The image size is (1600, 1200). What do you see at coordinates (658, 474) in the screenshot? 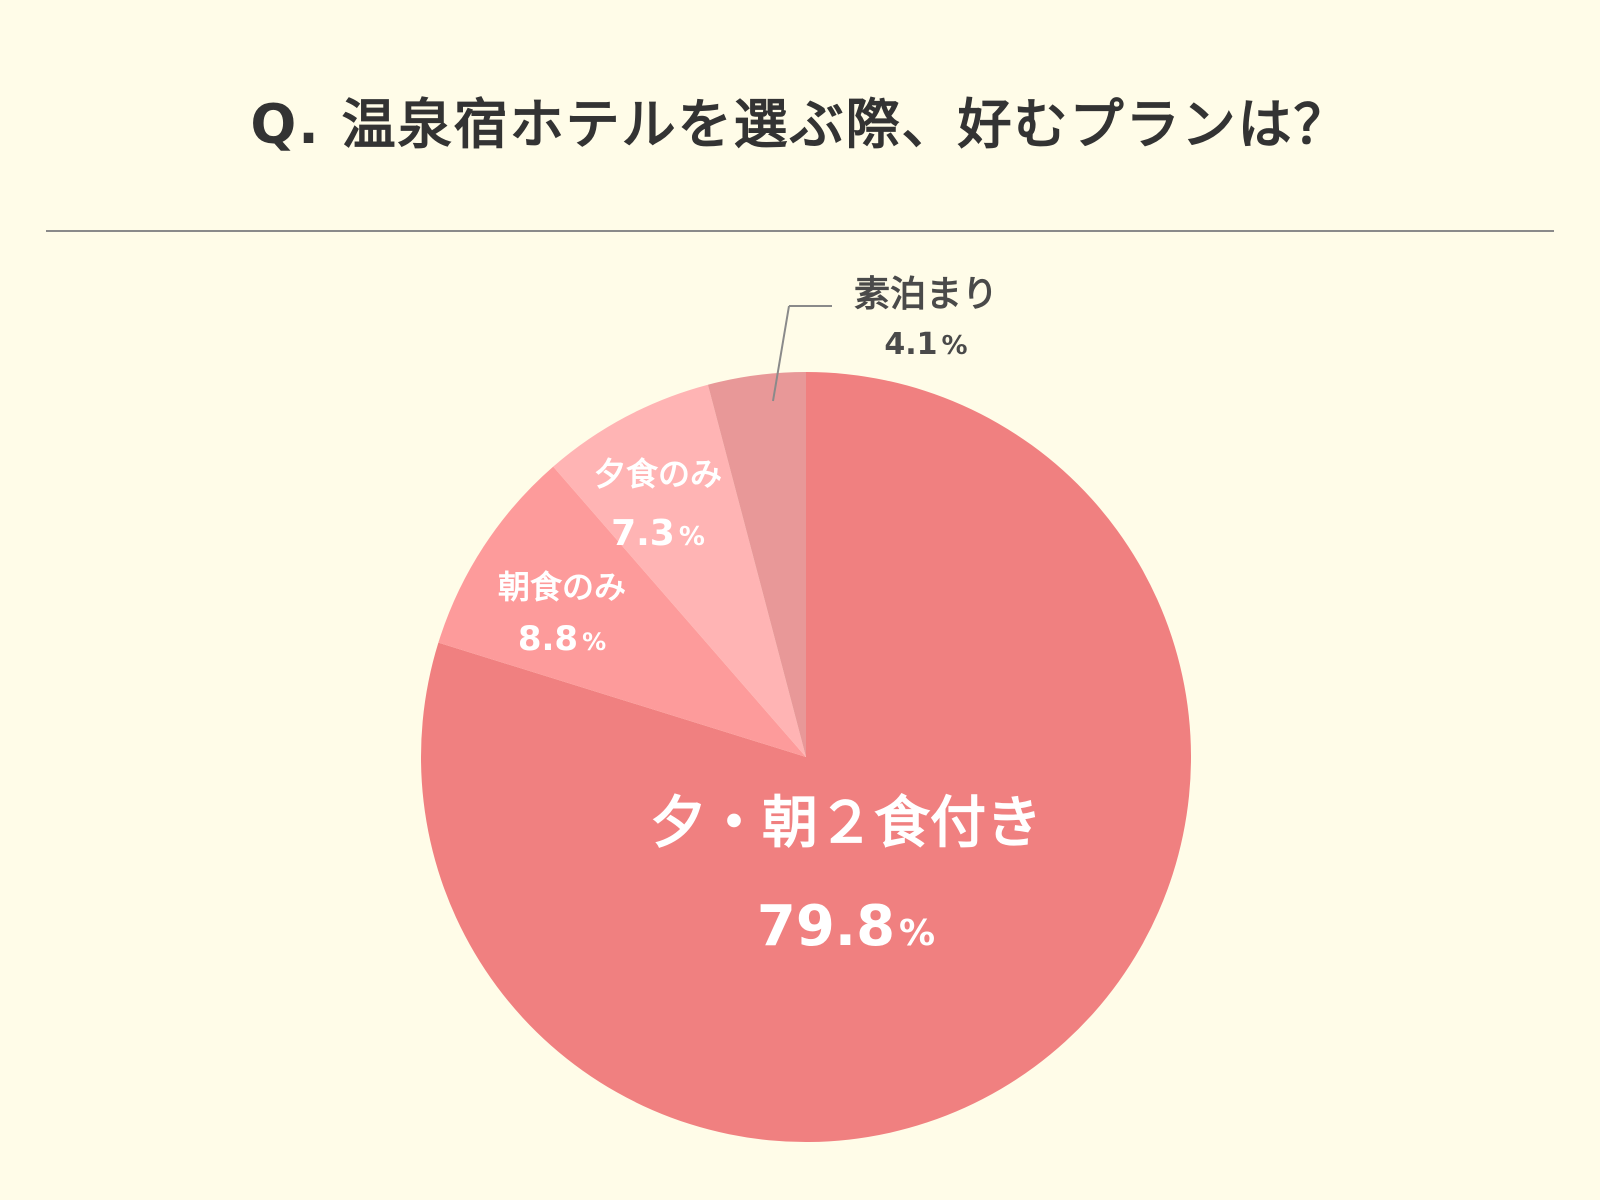
I see `slice-name-label: 夕食のみ` at bounding box center [658, 474].